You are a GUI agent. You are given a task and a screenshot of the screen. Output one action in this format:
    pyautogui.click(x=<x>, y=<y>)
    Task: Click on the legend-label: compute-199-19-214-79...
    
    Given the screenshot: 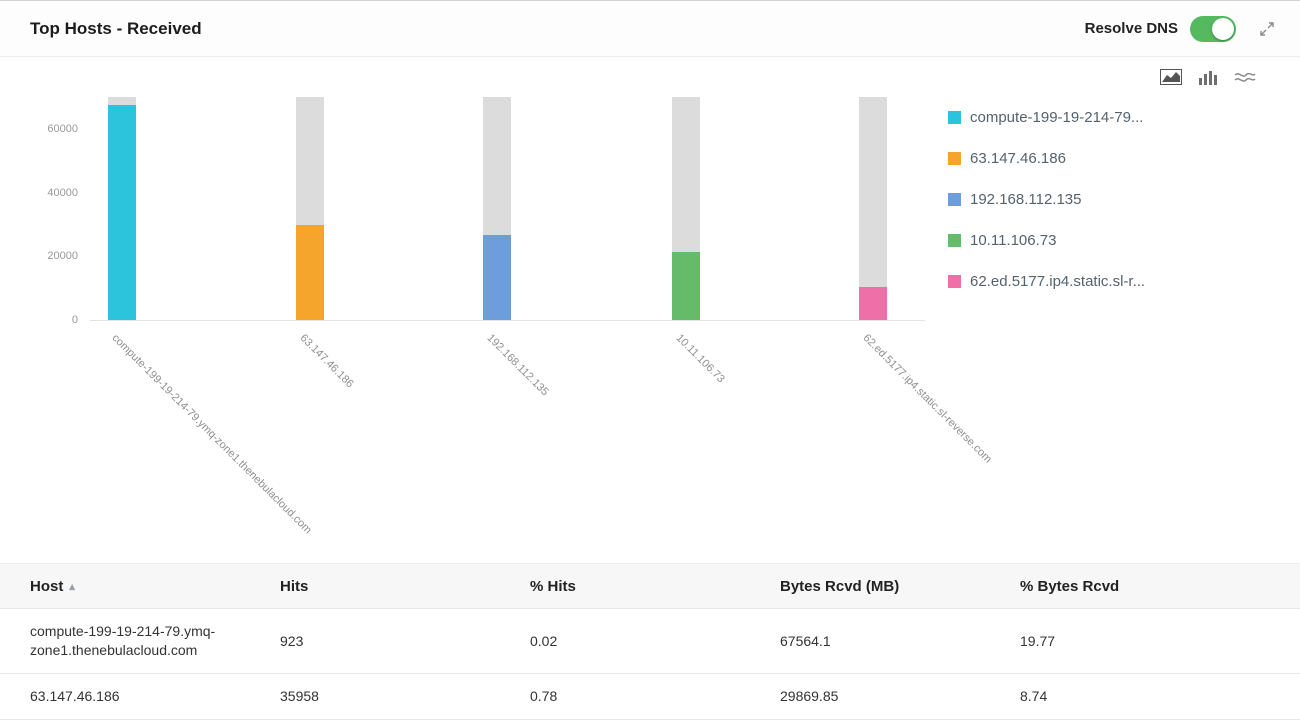 What is the action you would take?
    pyautogui.click(x=1057, y=117)
    